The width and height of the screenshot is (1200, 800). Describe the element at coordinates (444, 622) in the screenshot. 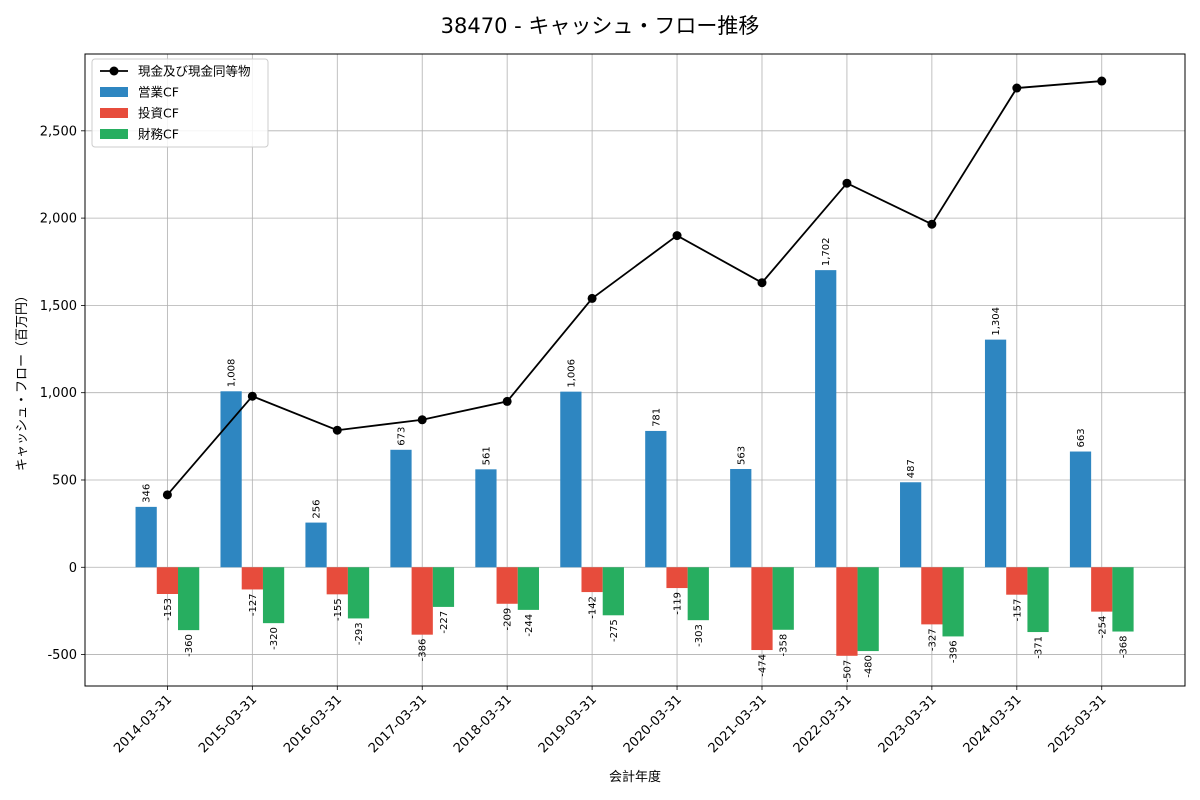

I see `bar-value-label: -227` at that location.